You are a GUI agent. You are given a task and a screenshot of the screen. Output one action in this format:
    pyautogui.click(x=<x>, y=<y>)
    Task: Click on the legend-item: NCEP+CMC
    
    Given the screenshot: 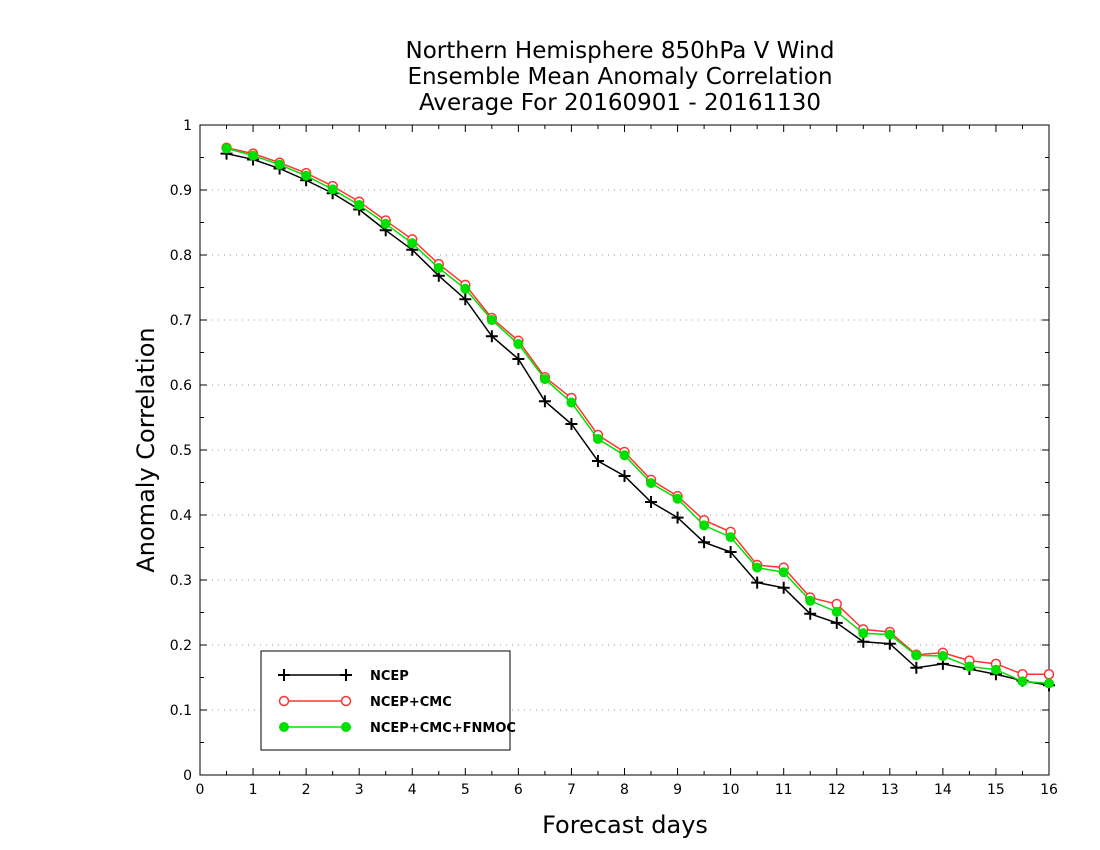 What is the action you would take?
    pyautogui.click(x=365, y=702)
    